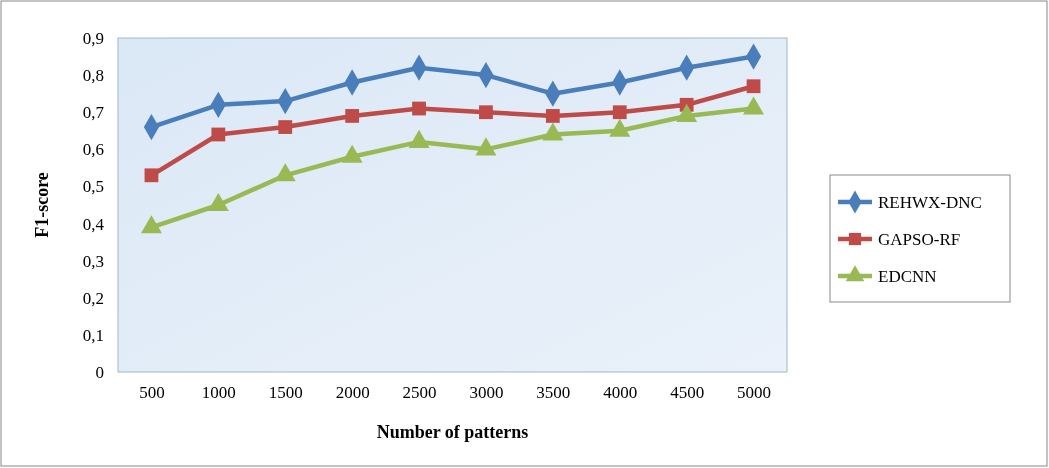 The height and width of the screenshot is (468, 1049). Describe the element at coordinates (93, 38) in the screenshot. I see `y-tick-label: 0,9` at that location.